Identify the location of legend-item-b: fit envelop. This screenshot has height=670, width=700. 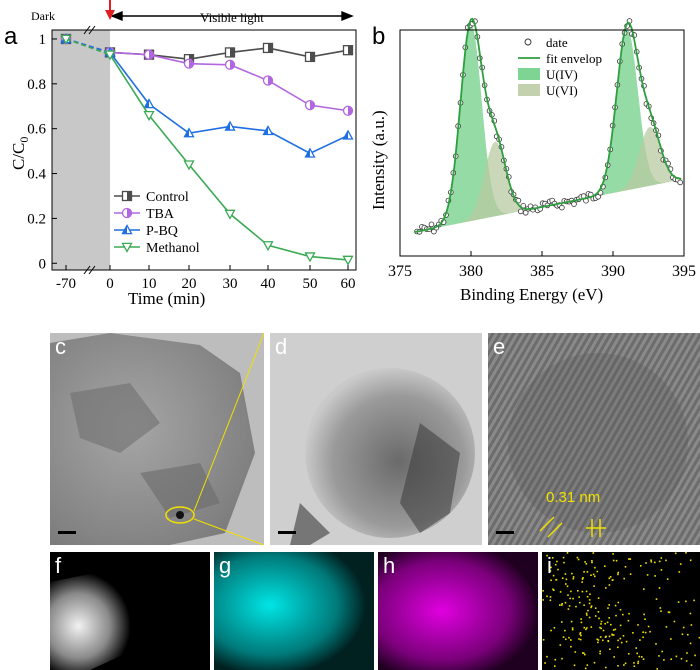
(560, 58).